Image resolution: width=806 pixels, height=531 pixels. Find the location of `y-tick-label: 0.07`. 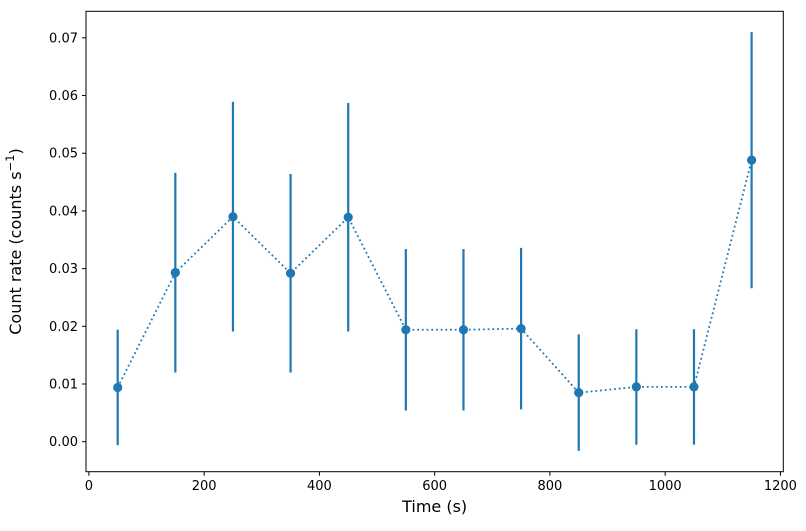

y-tick-label: 0.07 is located at coordinates (63, 38).